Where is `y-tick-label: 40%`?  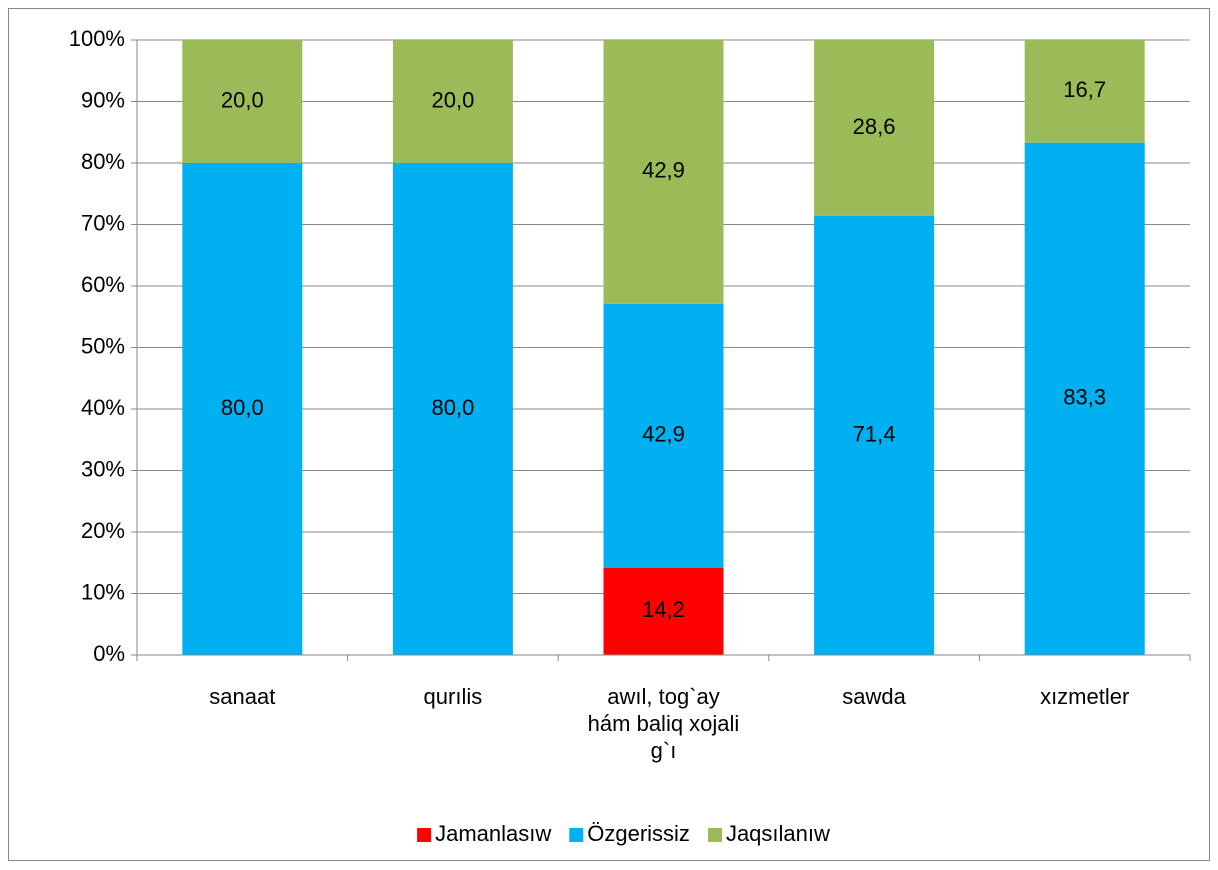 y-tick-label: 40% is located at coordinates (103, 407).